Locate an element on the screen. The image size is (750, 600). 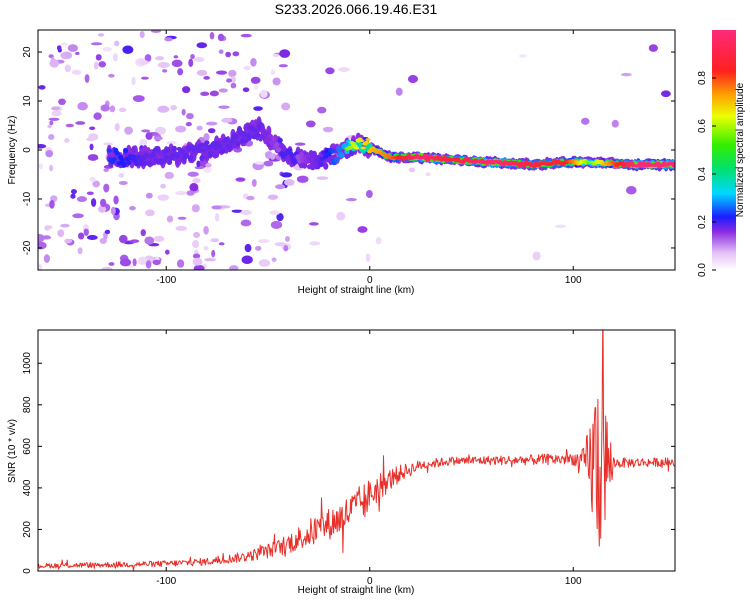
tick-label: 400 is located at coordinates (27, 487).